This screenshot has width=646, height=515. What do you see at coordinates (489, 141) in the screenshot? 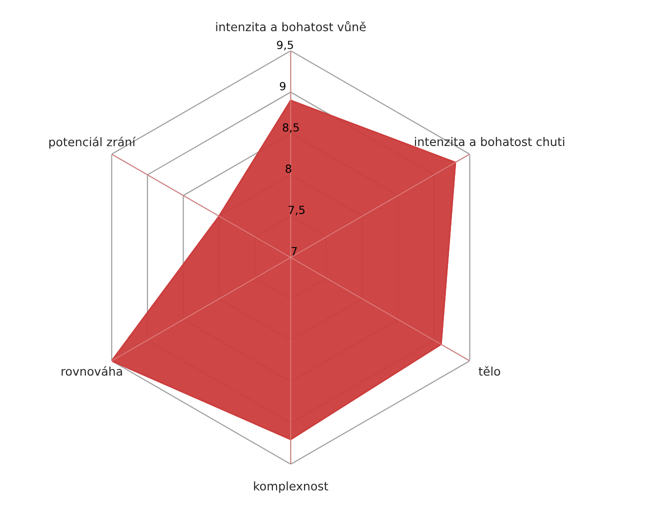
I see `spoke-label: intenzita a bohatost chuti` at bounding box center [489, 141].